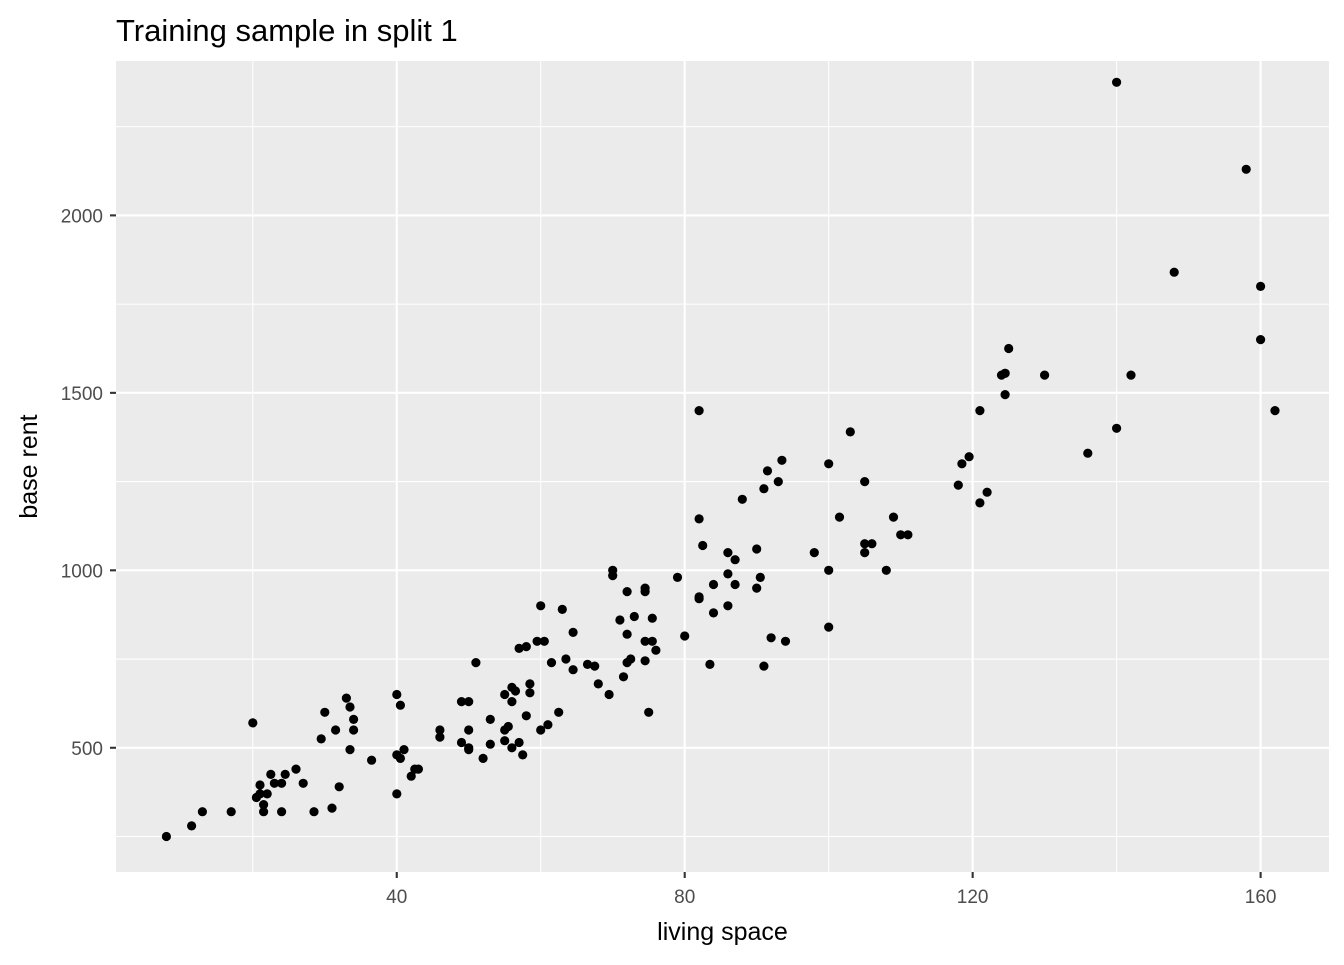 This screenshot has width=1344, height=965. Describe the element at coordinates (831, 890) in the screenshot. I see `x-axis: 40 80 120 160` at that location.